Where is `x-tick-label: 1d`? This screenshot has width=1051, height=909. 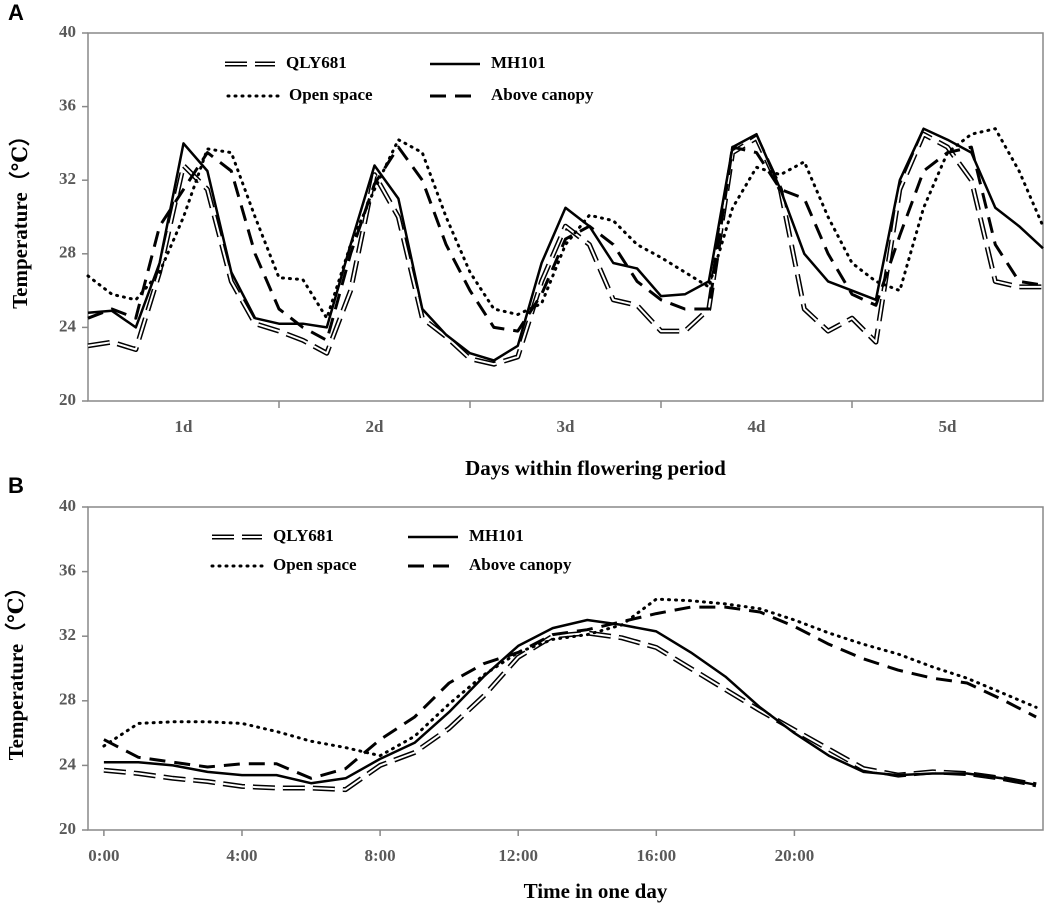
x-tick-label: 1d is located at coordinates (184, 426).